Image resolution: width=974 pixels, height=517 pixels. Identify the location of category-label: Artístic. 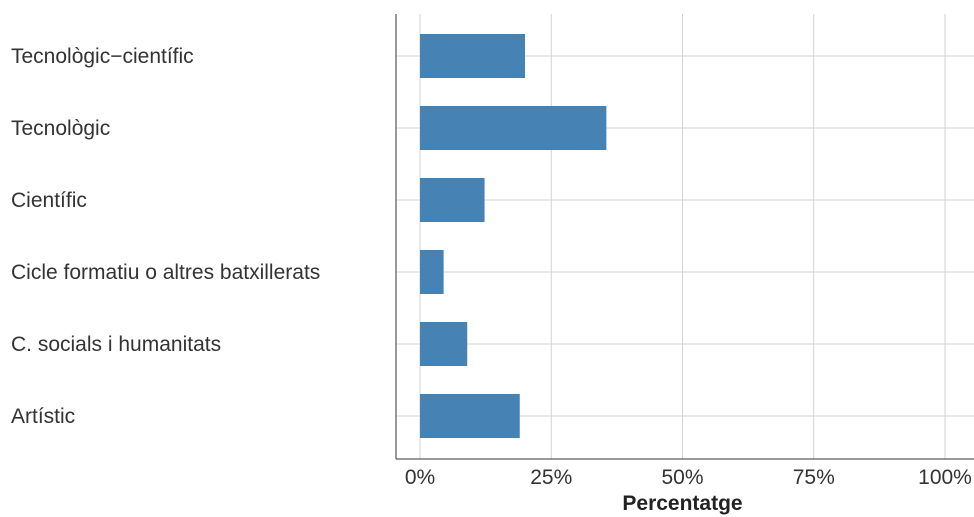
(43, 416).